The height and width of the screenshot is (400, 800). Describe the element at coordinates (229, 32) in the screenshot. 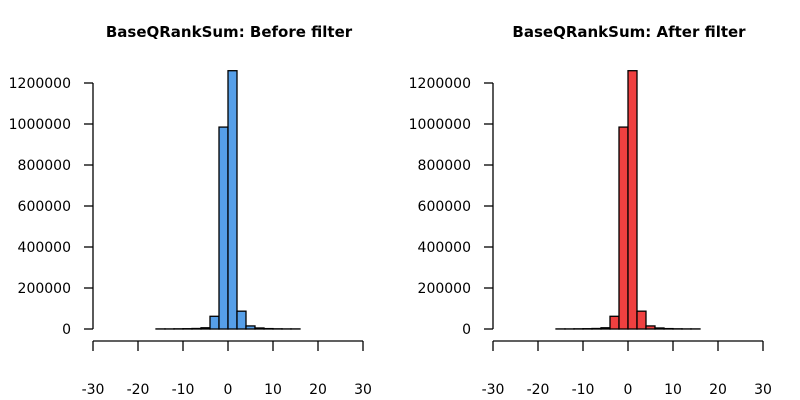

I see `chart-title: BaseQRankSum: Before filter` at that location.